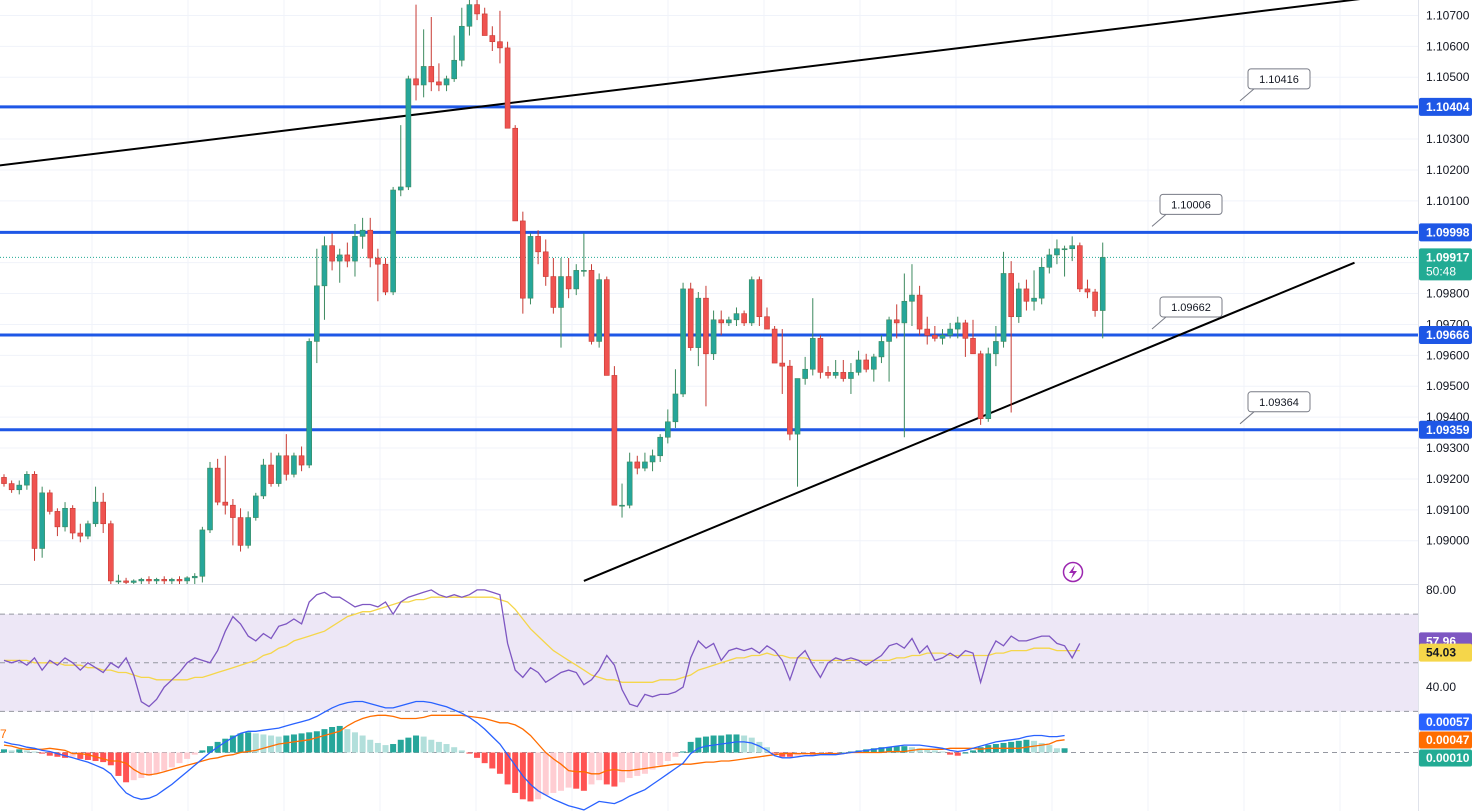 The height and width of the screenshot is (811, 1473). Describe the element at coordinates (1445, 334) in the screenshot. I see `level-price-tag-bg` at that location.